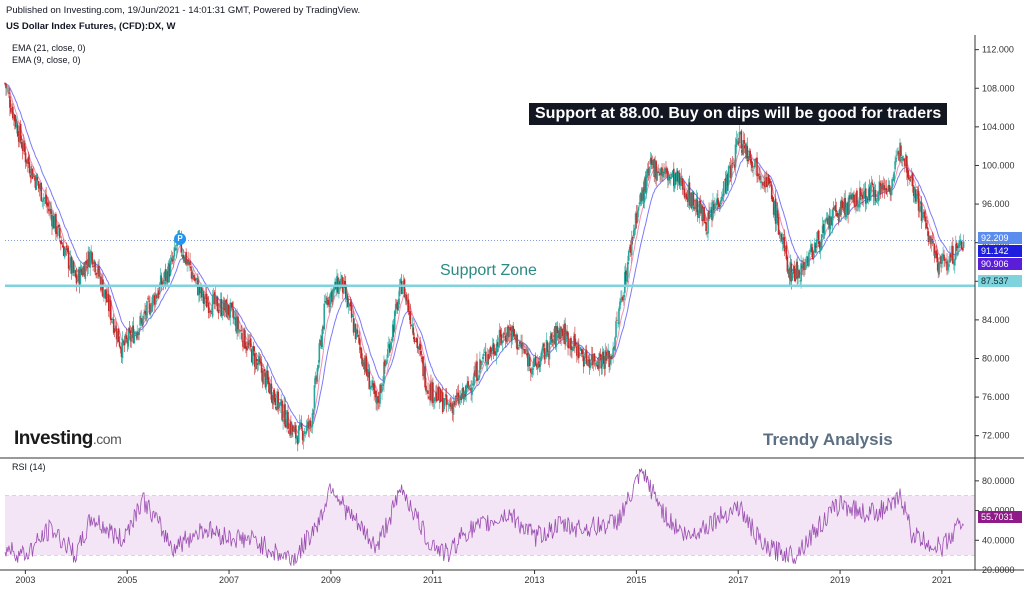  Describe the element at coordinates (180, 239) in the screenshot. I see `p-marker-icon: P` at that location.